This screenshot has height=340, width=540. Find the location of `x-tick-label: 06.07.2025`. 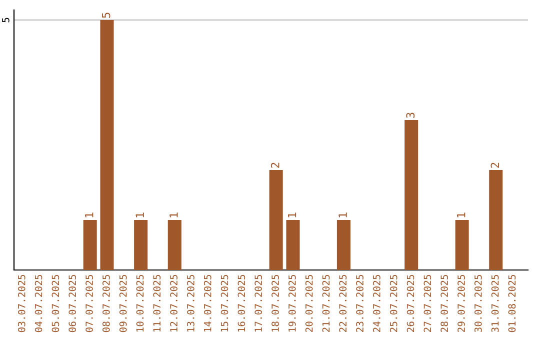

x-tick-label: 06.07.2025 is located at coordinates (72, 303).